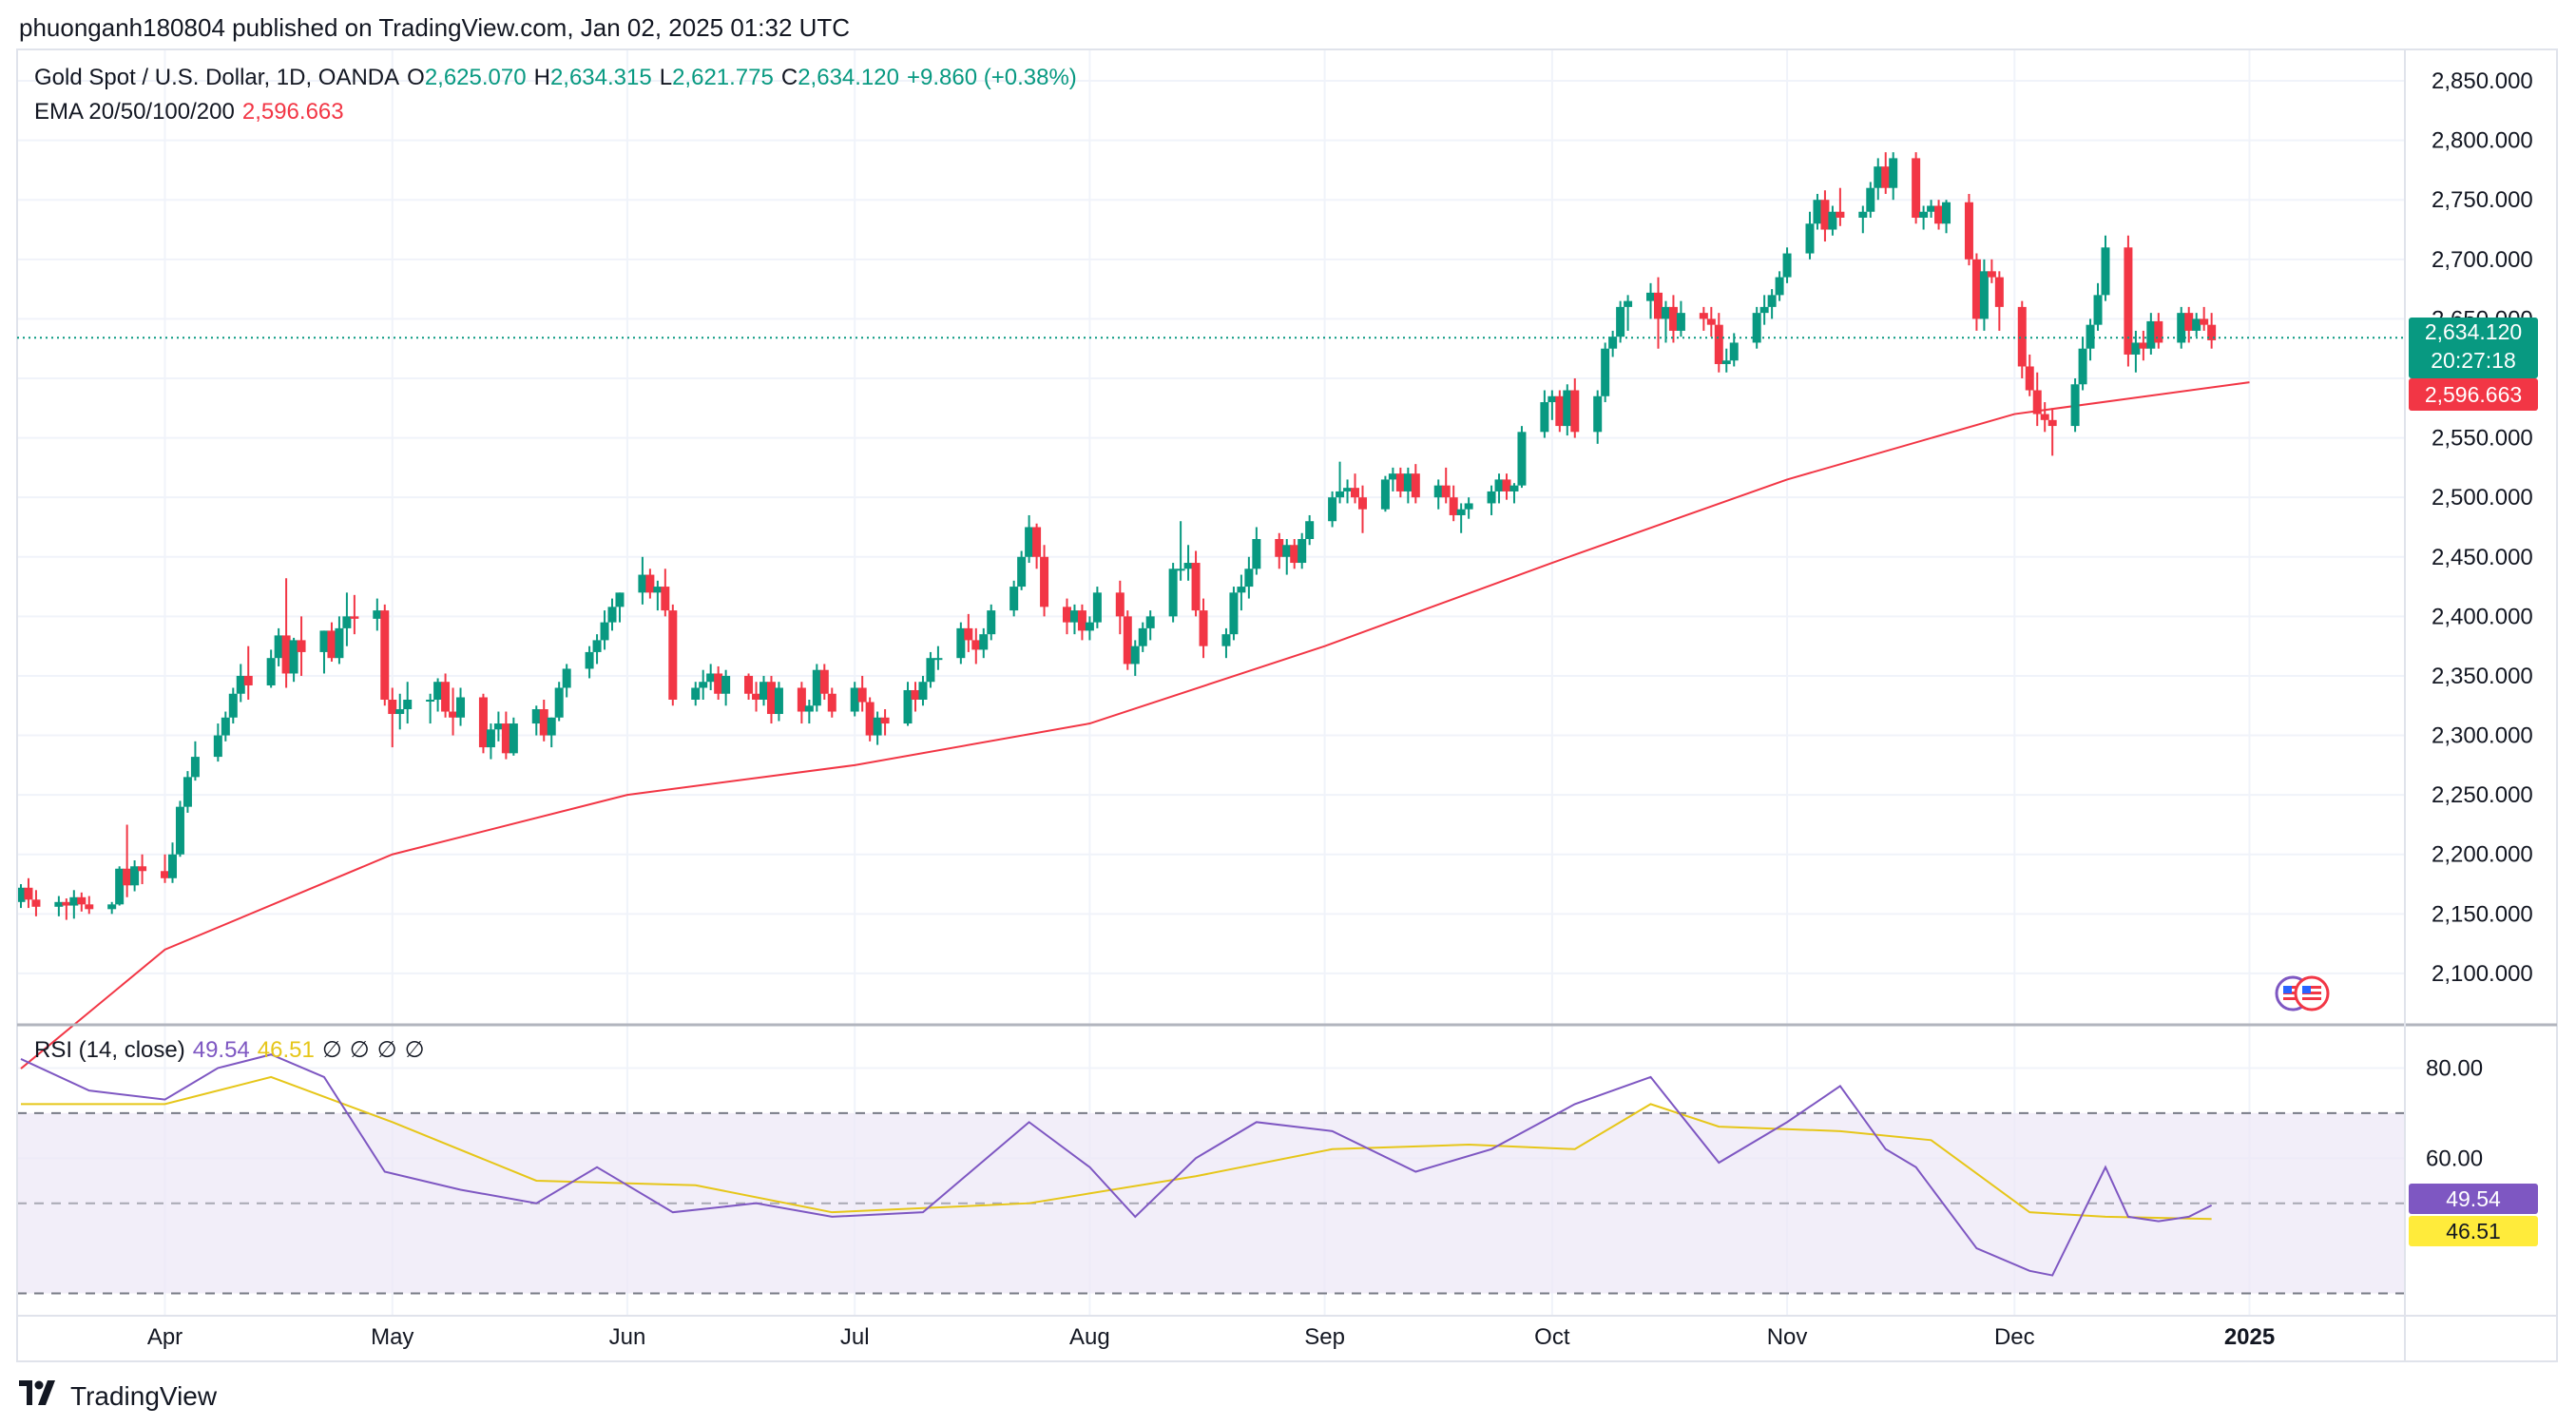 The height and width of the screenshot is (1426, 2576). What do you see at coordinates (1552, 1337) in the screenshot?
I see `time-tick-label: Oct` at bounding box center [1552, 1337].